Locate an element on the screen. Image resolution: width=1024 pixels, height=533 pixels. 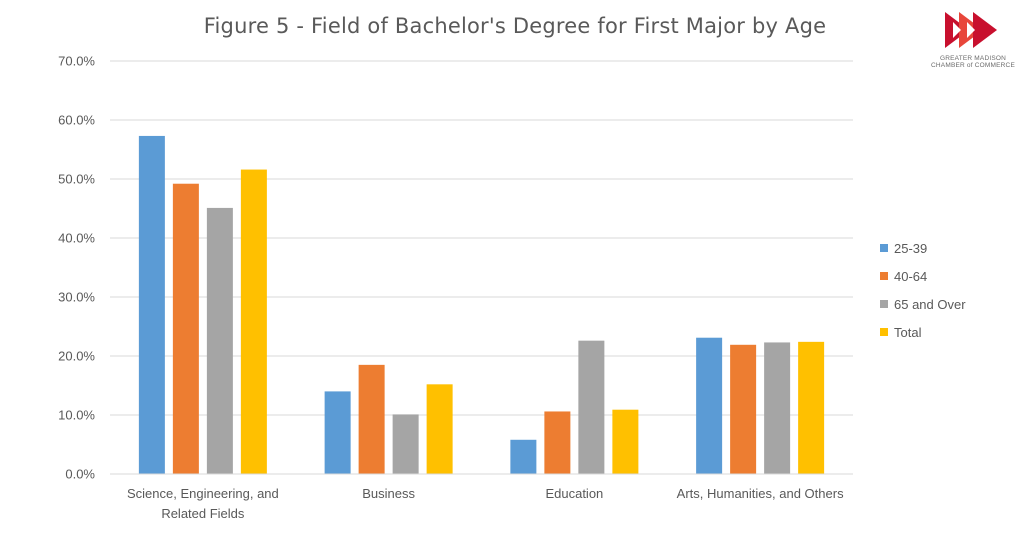
logo-line-2: CHAMBER of COMMERCE is located at coordinates (973, 65).